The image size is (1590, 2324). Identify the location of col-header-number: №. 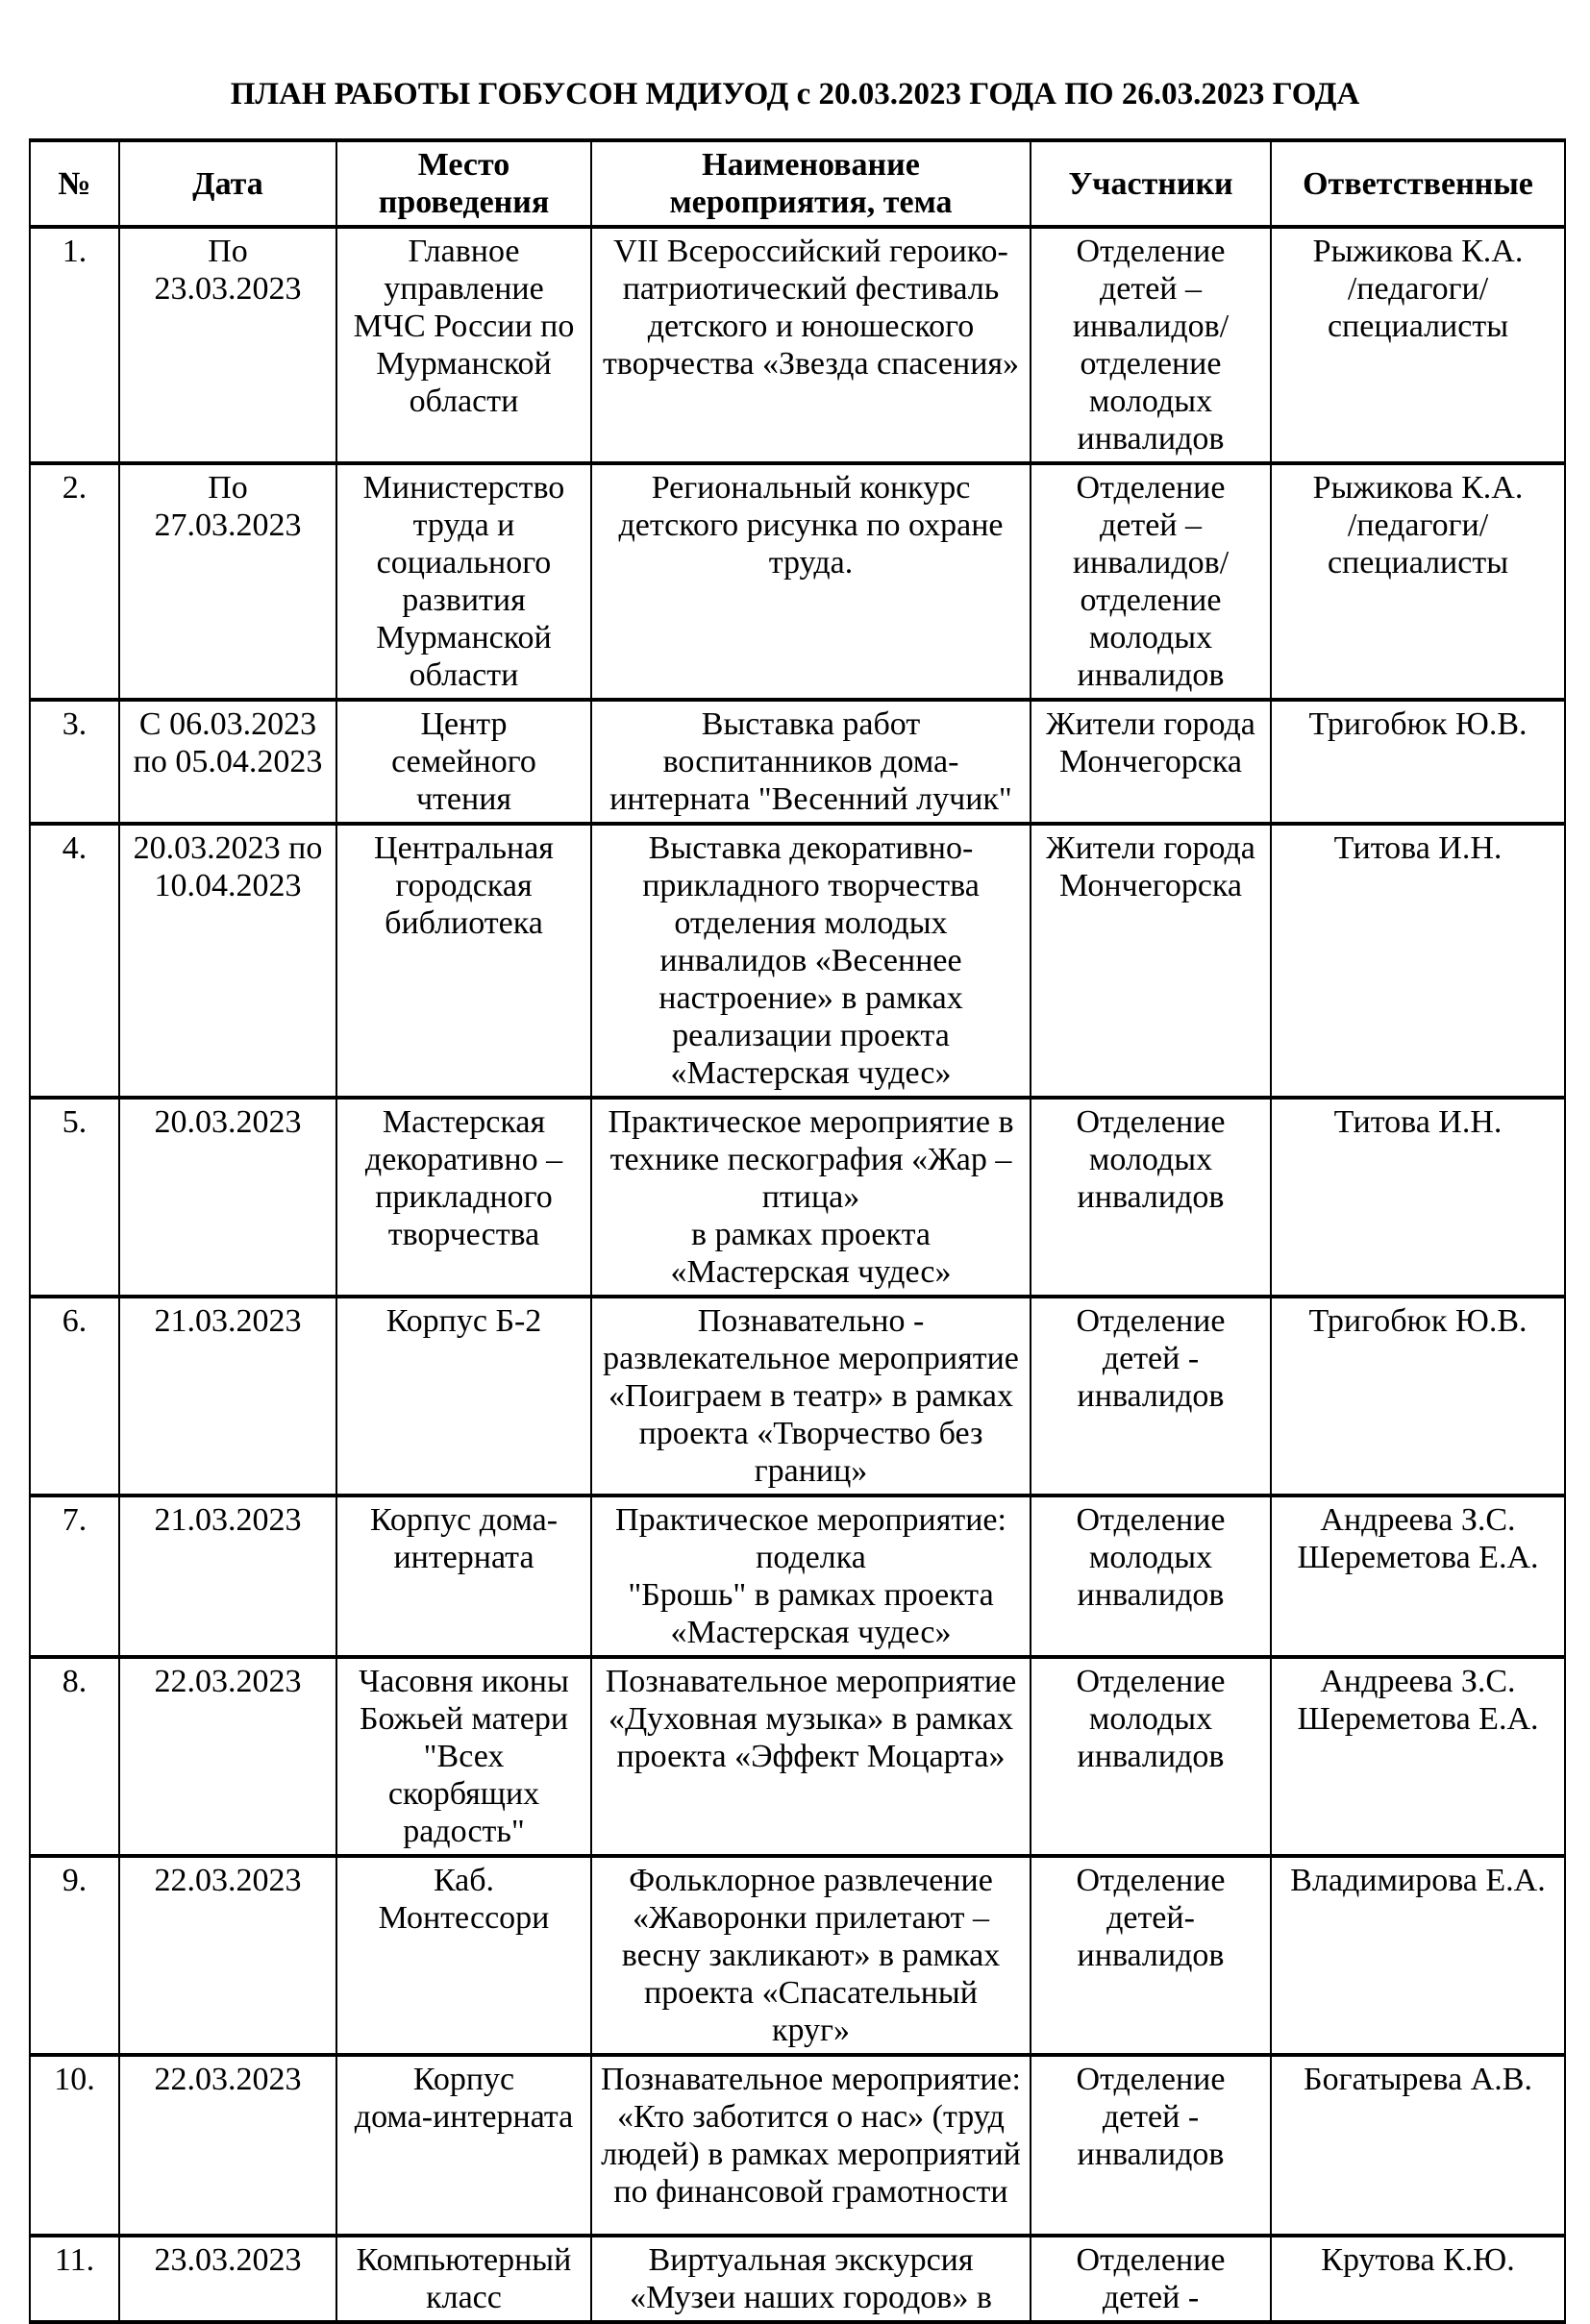
(74, 183).